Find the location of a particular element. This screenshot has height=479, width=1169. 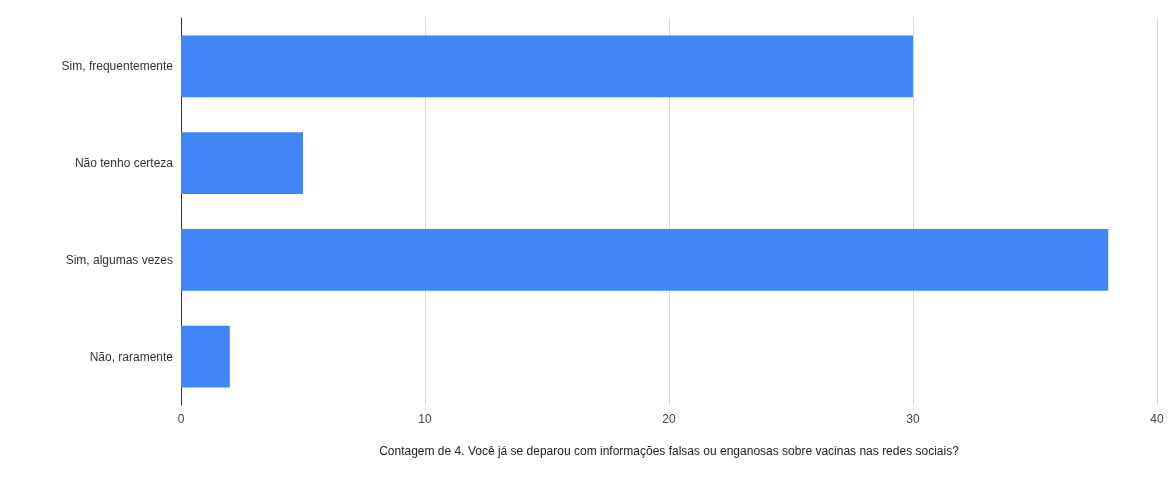

x-tick-label: 0 is located at coordinates (181, 419).